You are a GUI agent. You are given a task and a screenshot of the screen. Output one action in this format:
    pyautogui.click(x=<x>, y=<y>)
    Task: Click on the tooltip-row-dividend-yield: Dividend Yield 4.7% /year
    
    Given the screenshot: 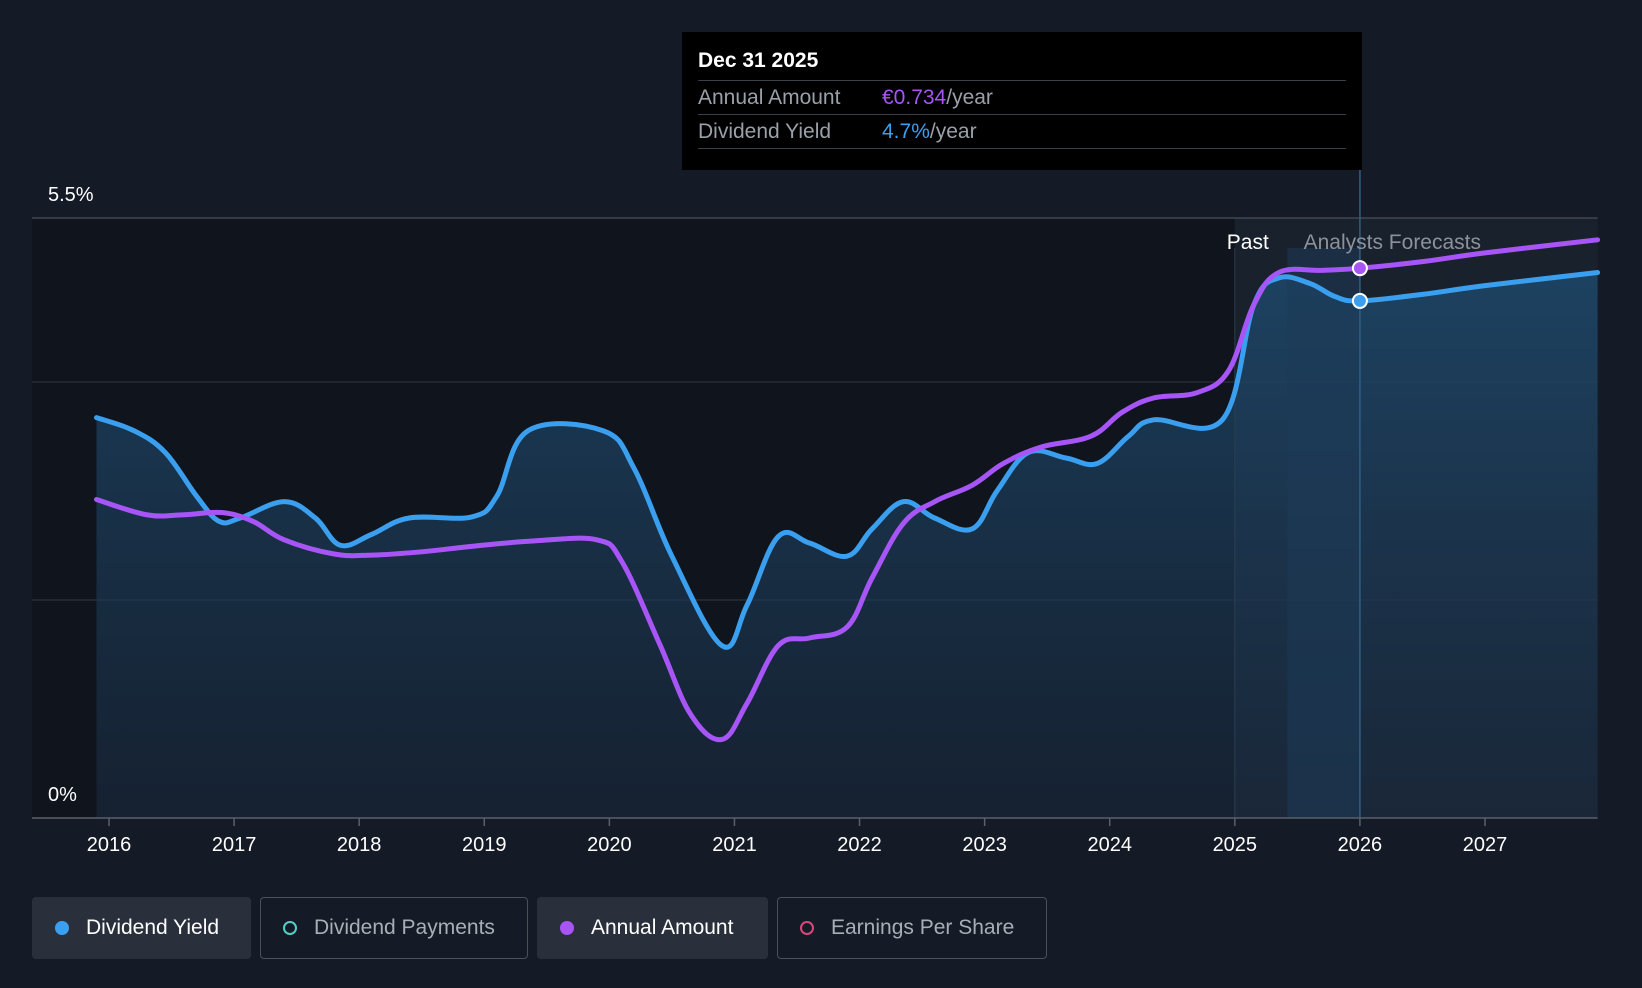 What is the action you would take?
    pyautogui.click(x=1022, y=132)
    